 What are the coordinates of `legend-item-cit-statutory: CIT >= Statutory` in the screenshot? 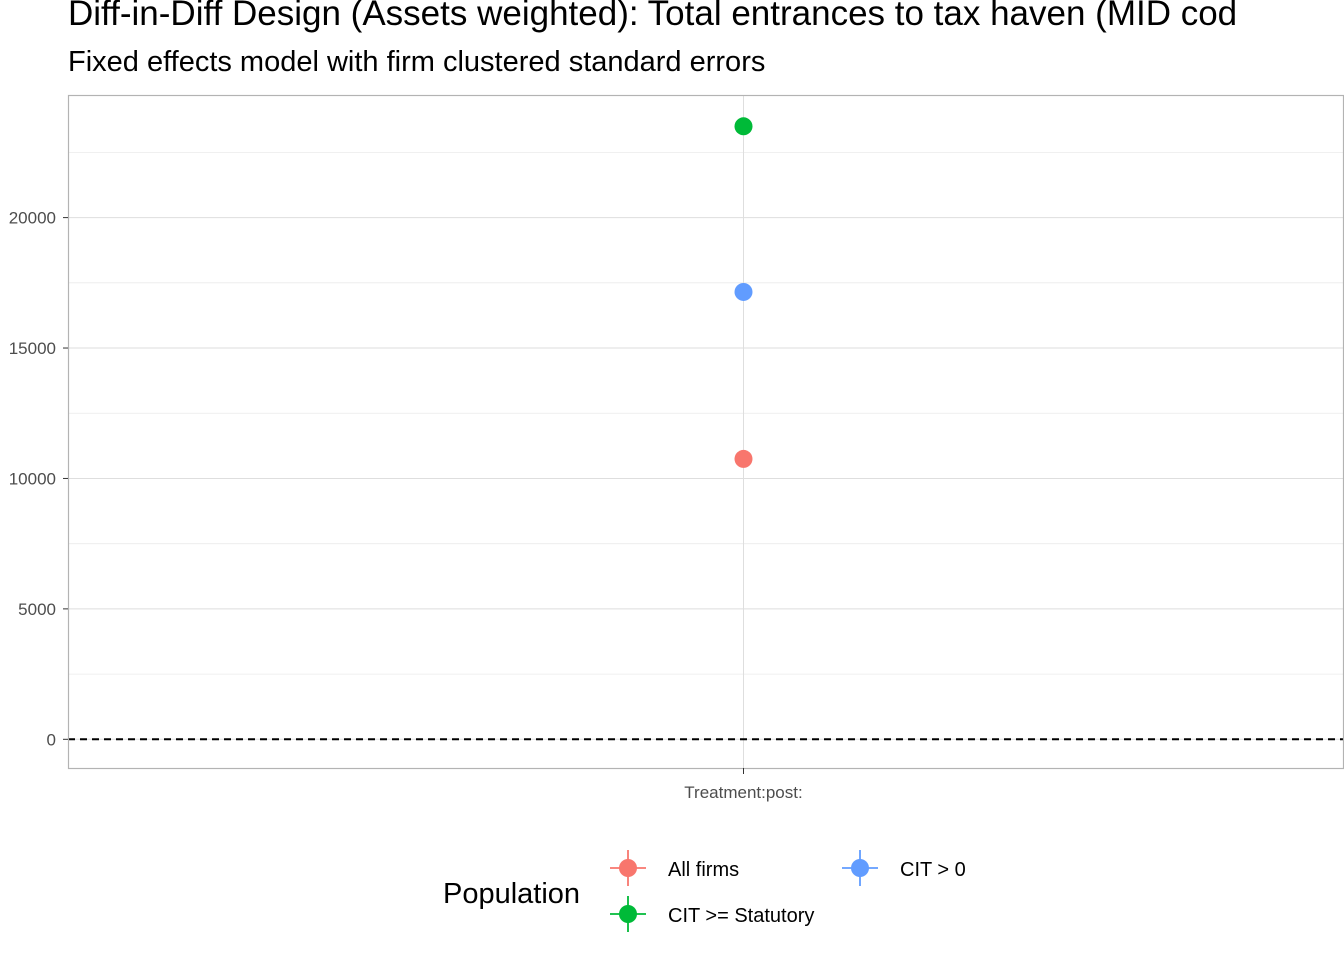 It's located at (712, 914).